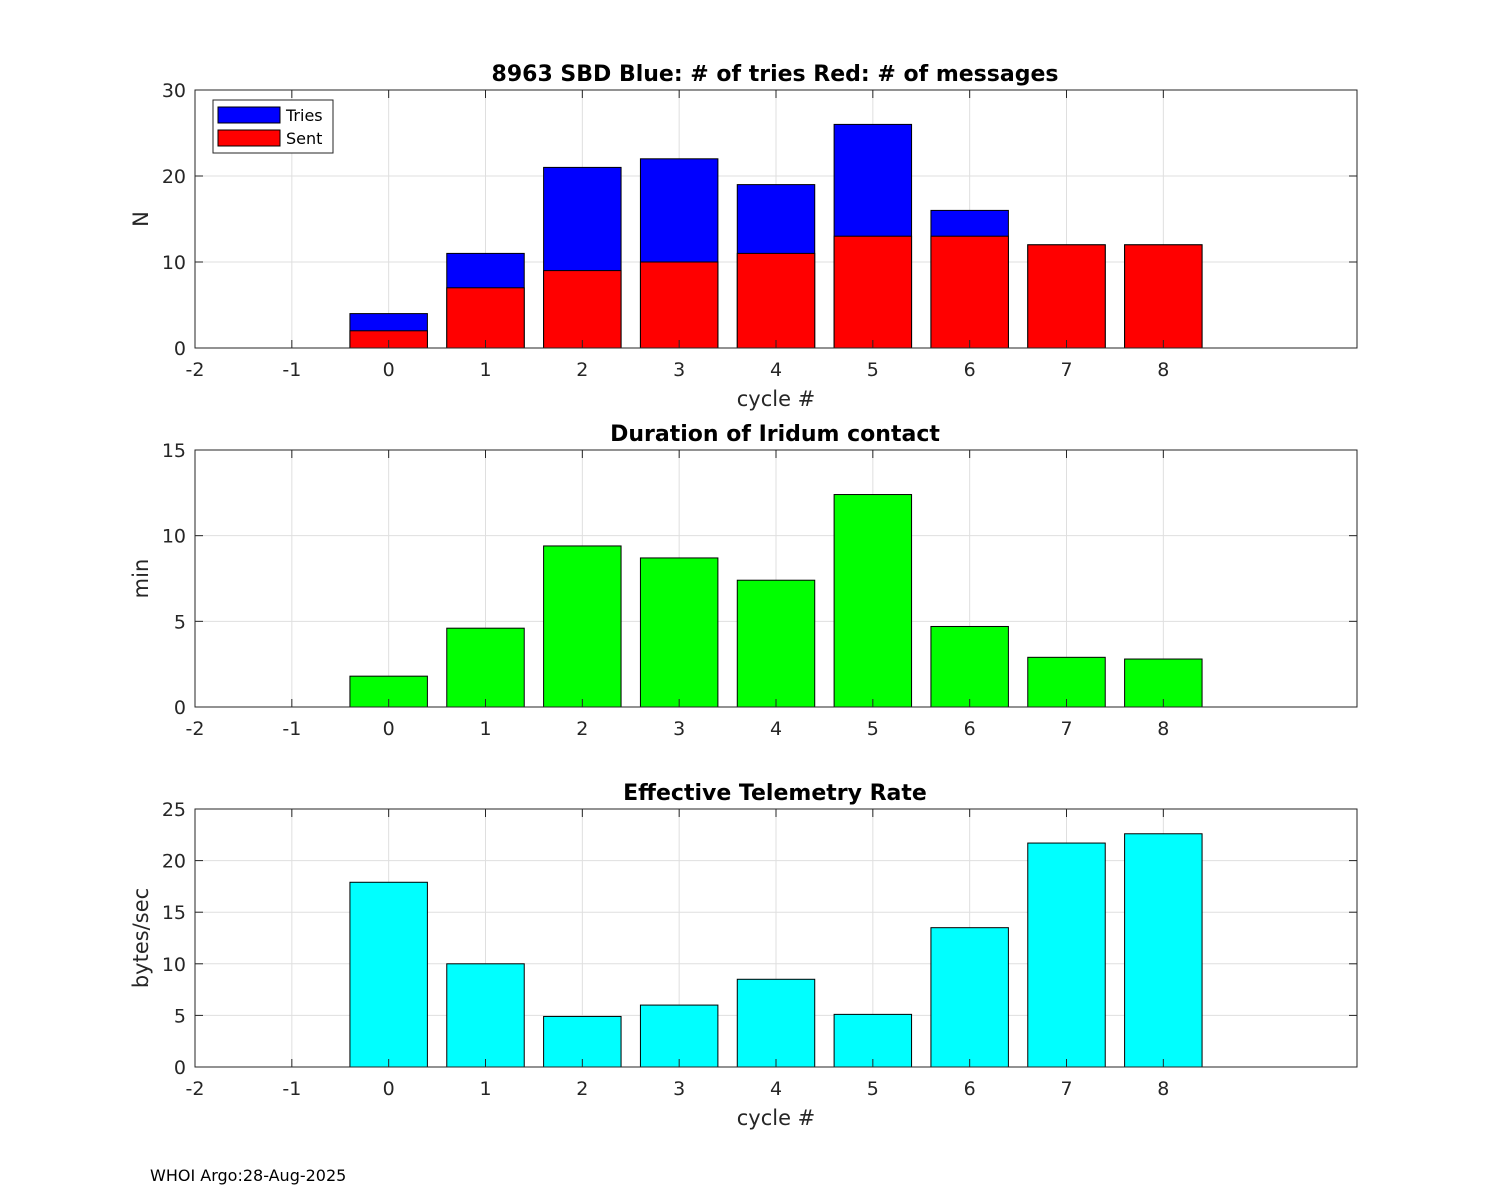 The height and width of the screenshot is (1200, 1500). I want to click on y-axis-label: N, so click(141, 219).